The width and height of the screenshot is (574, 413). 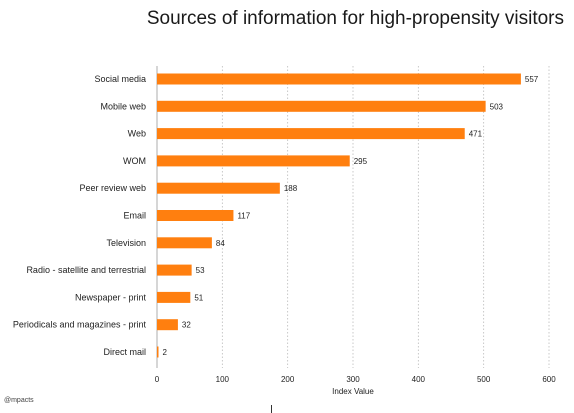 What do you see at coordinates (19, 400) in the screenshot?
I see `source-label: @mpacts` at bounding box center [19, 400].